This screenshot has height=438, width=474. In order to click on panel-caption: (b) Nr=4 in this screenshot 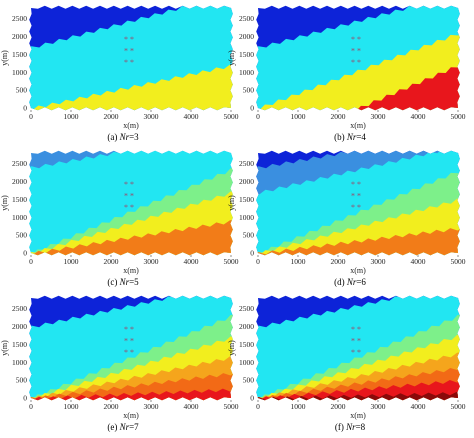, I will do `click(350, 137)`.